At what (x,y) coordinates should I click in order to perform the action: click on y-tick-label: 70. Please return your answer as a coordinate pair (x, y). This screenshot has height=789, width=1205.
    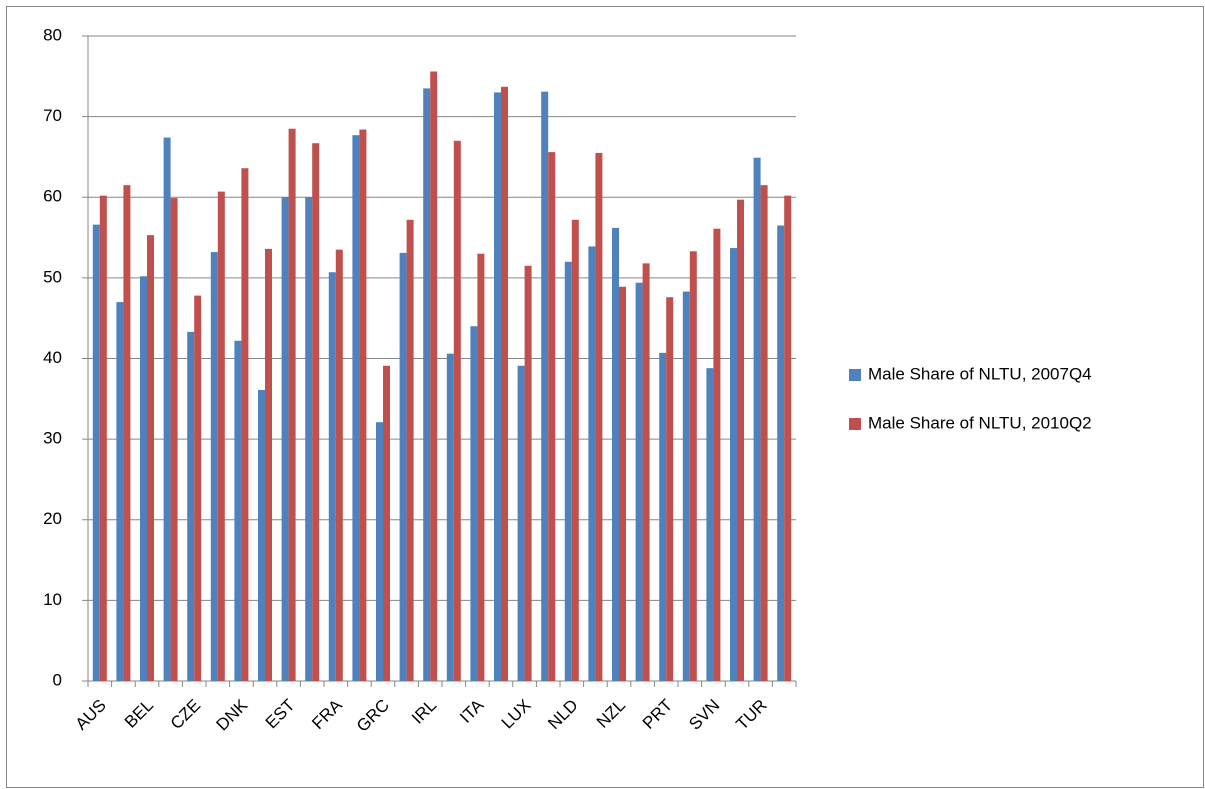
    Looking at the image, I should click on (52, 115).